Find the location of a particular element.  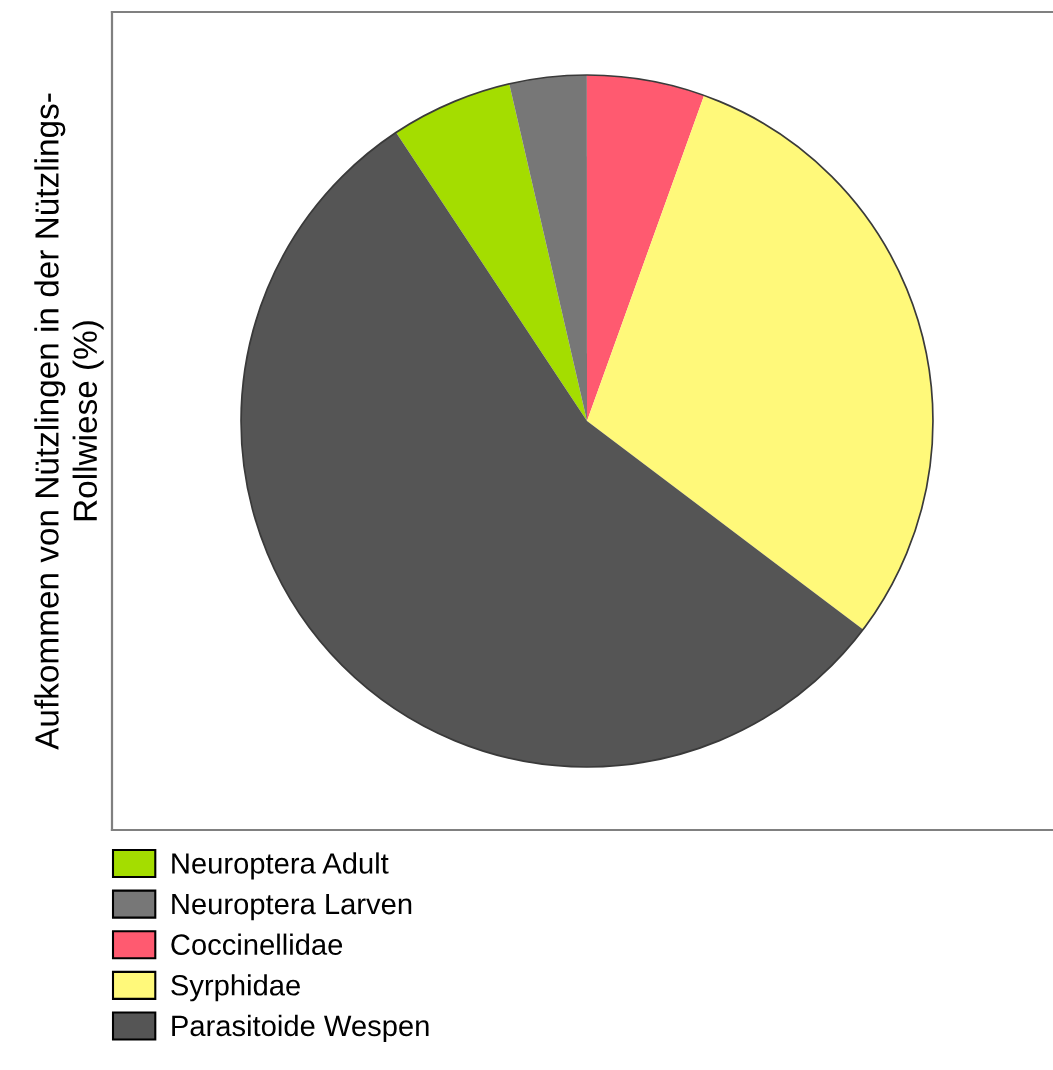

text: Aufkommen von Nützlingen in der Nützlings- Rollwiese (%) is located at coordinates (69, 421).